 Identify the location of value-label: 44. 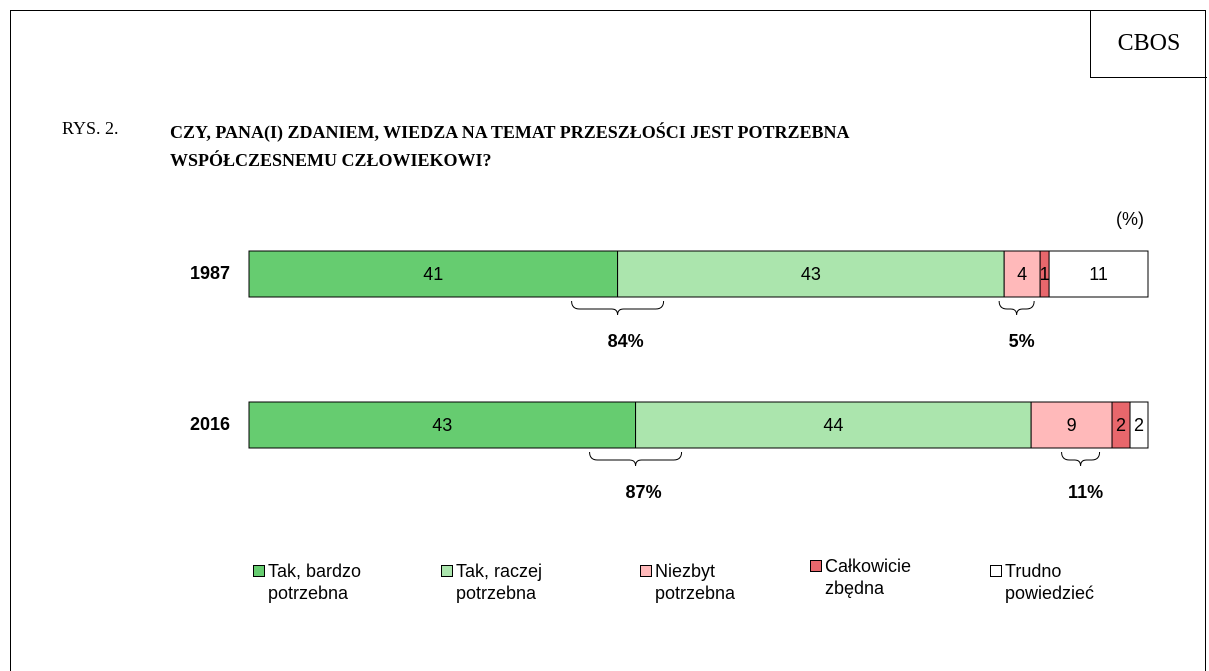
(833, 425).